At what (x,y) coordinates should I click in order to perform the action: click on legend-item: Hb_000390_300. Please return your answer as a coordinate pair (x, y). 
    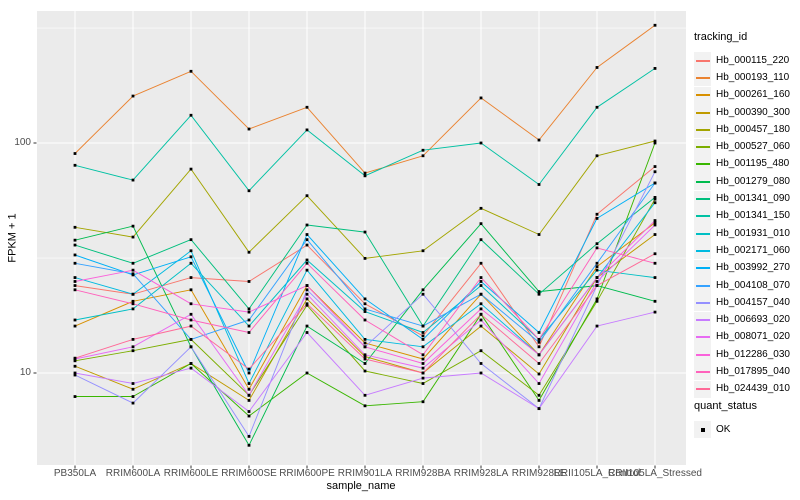
    Looking at the image, I should click on (742, 113).